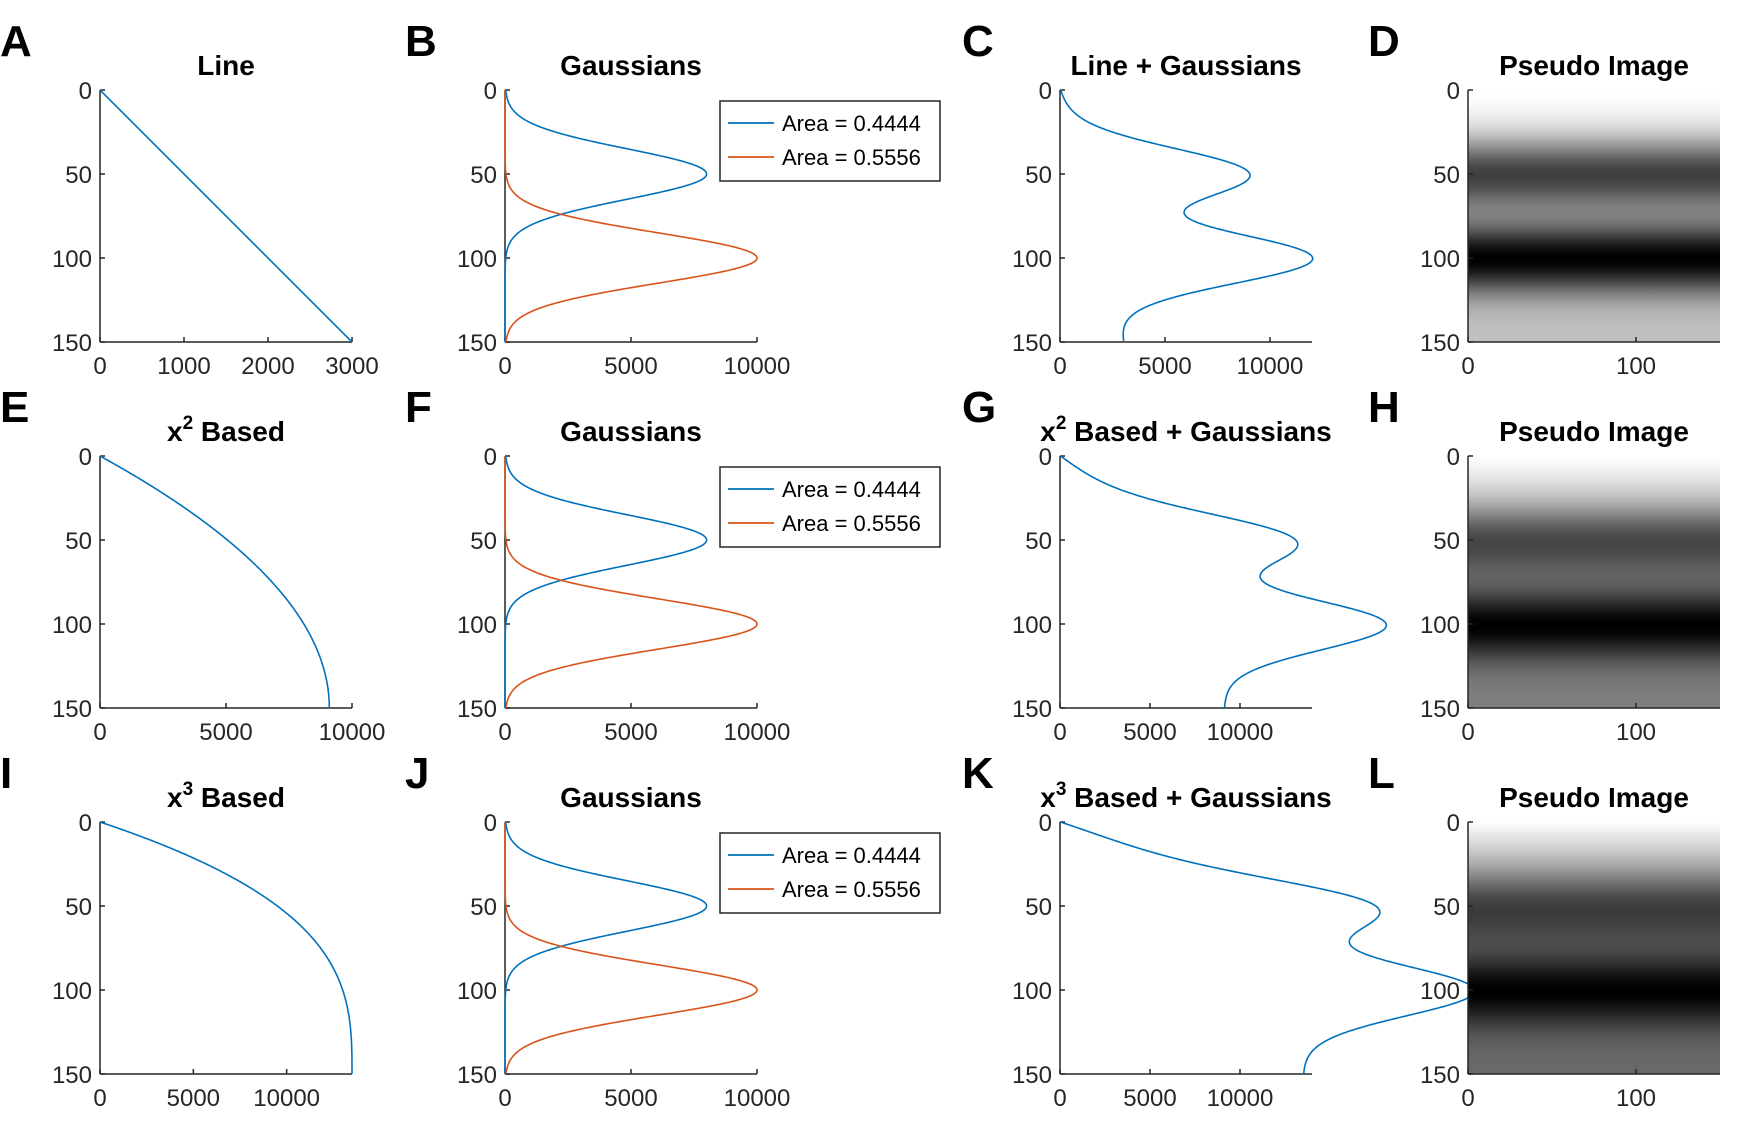 The height and width of the screenshot is (1125, 1750). What do you see at coordinates (1381, 773) in the screenshot?
I see `panel-letter: L` at bounding box center [1381, 773].